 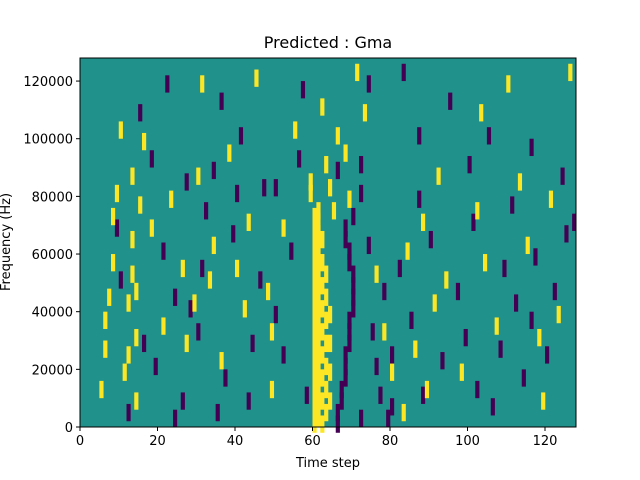 I want to click on x-tick-label: 20, so click(x=157, y=441).